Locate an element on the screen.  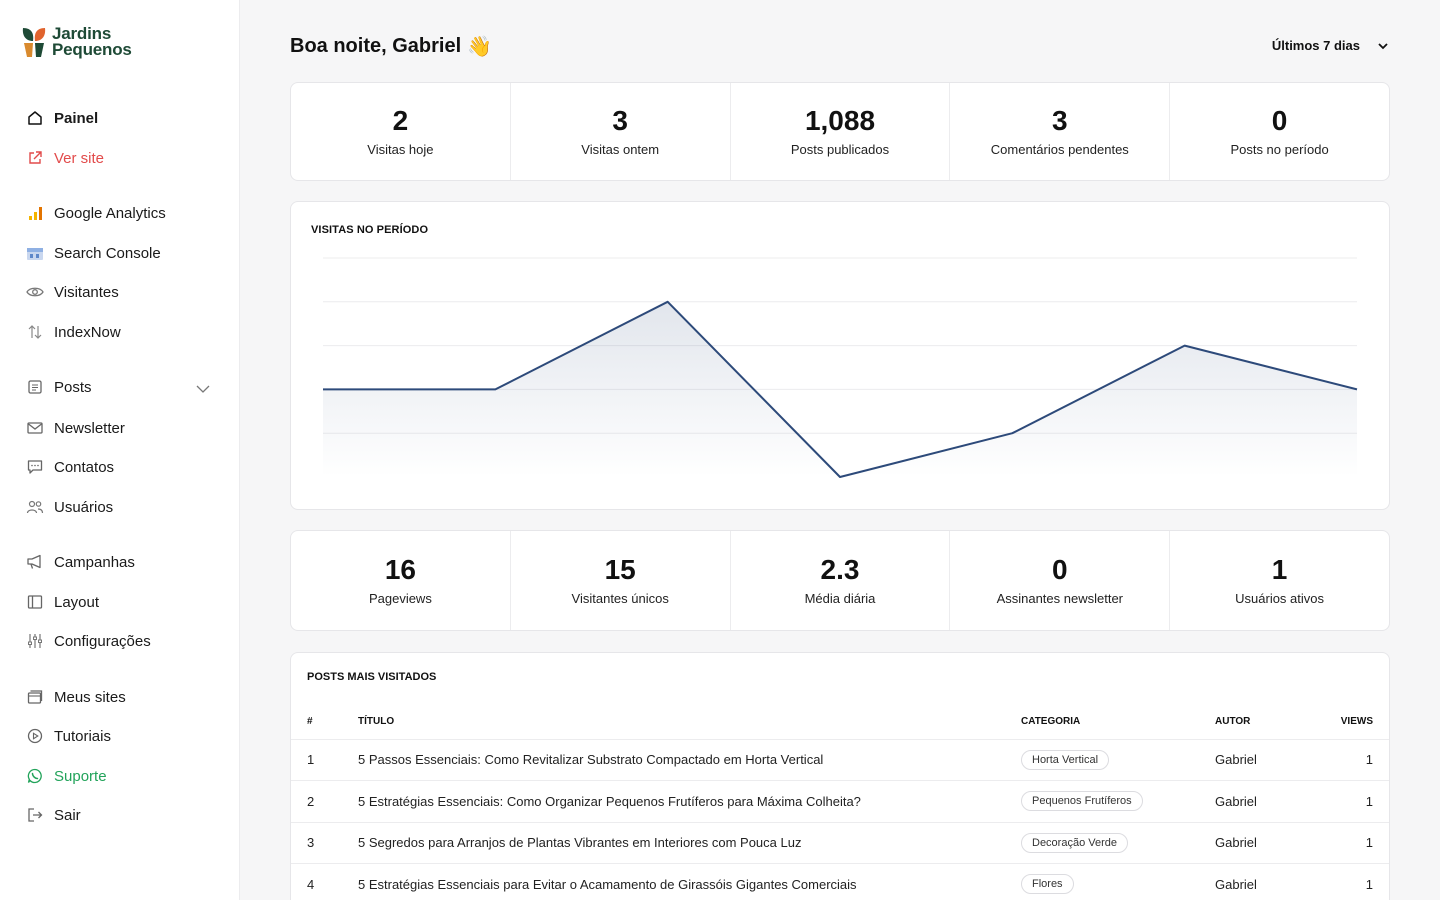
stat-label: Pageviews is located at coordinates (400, 598).